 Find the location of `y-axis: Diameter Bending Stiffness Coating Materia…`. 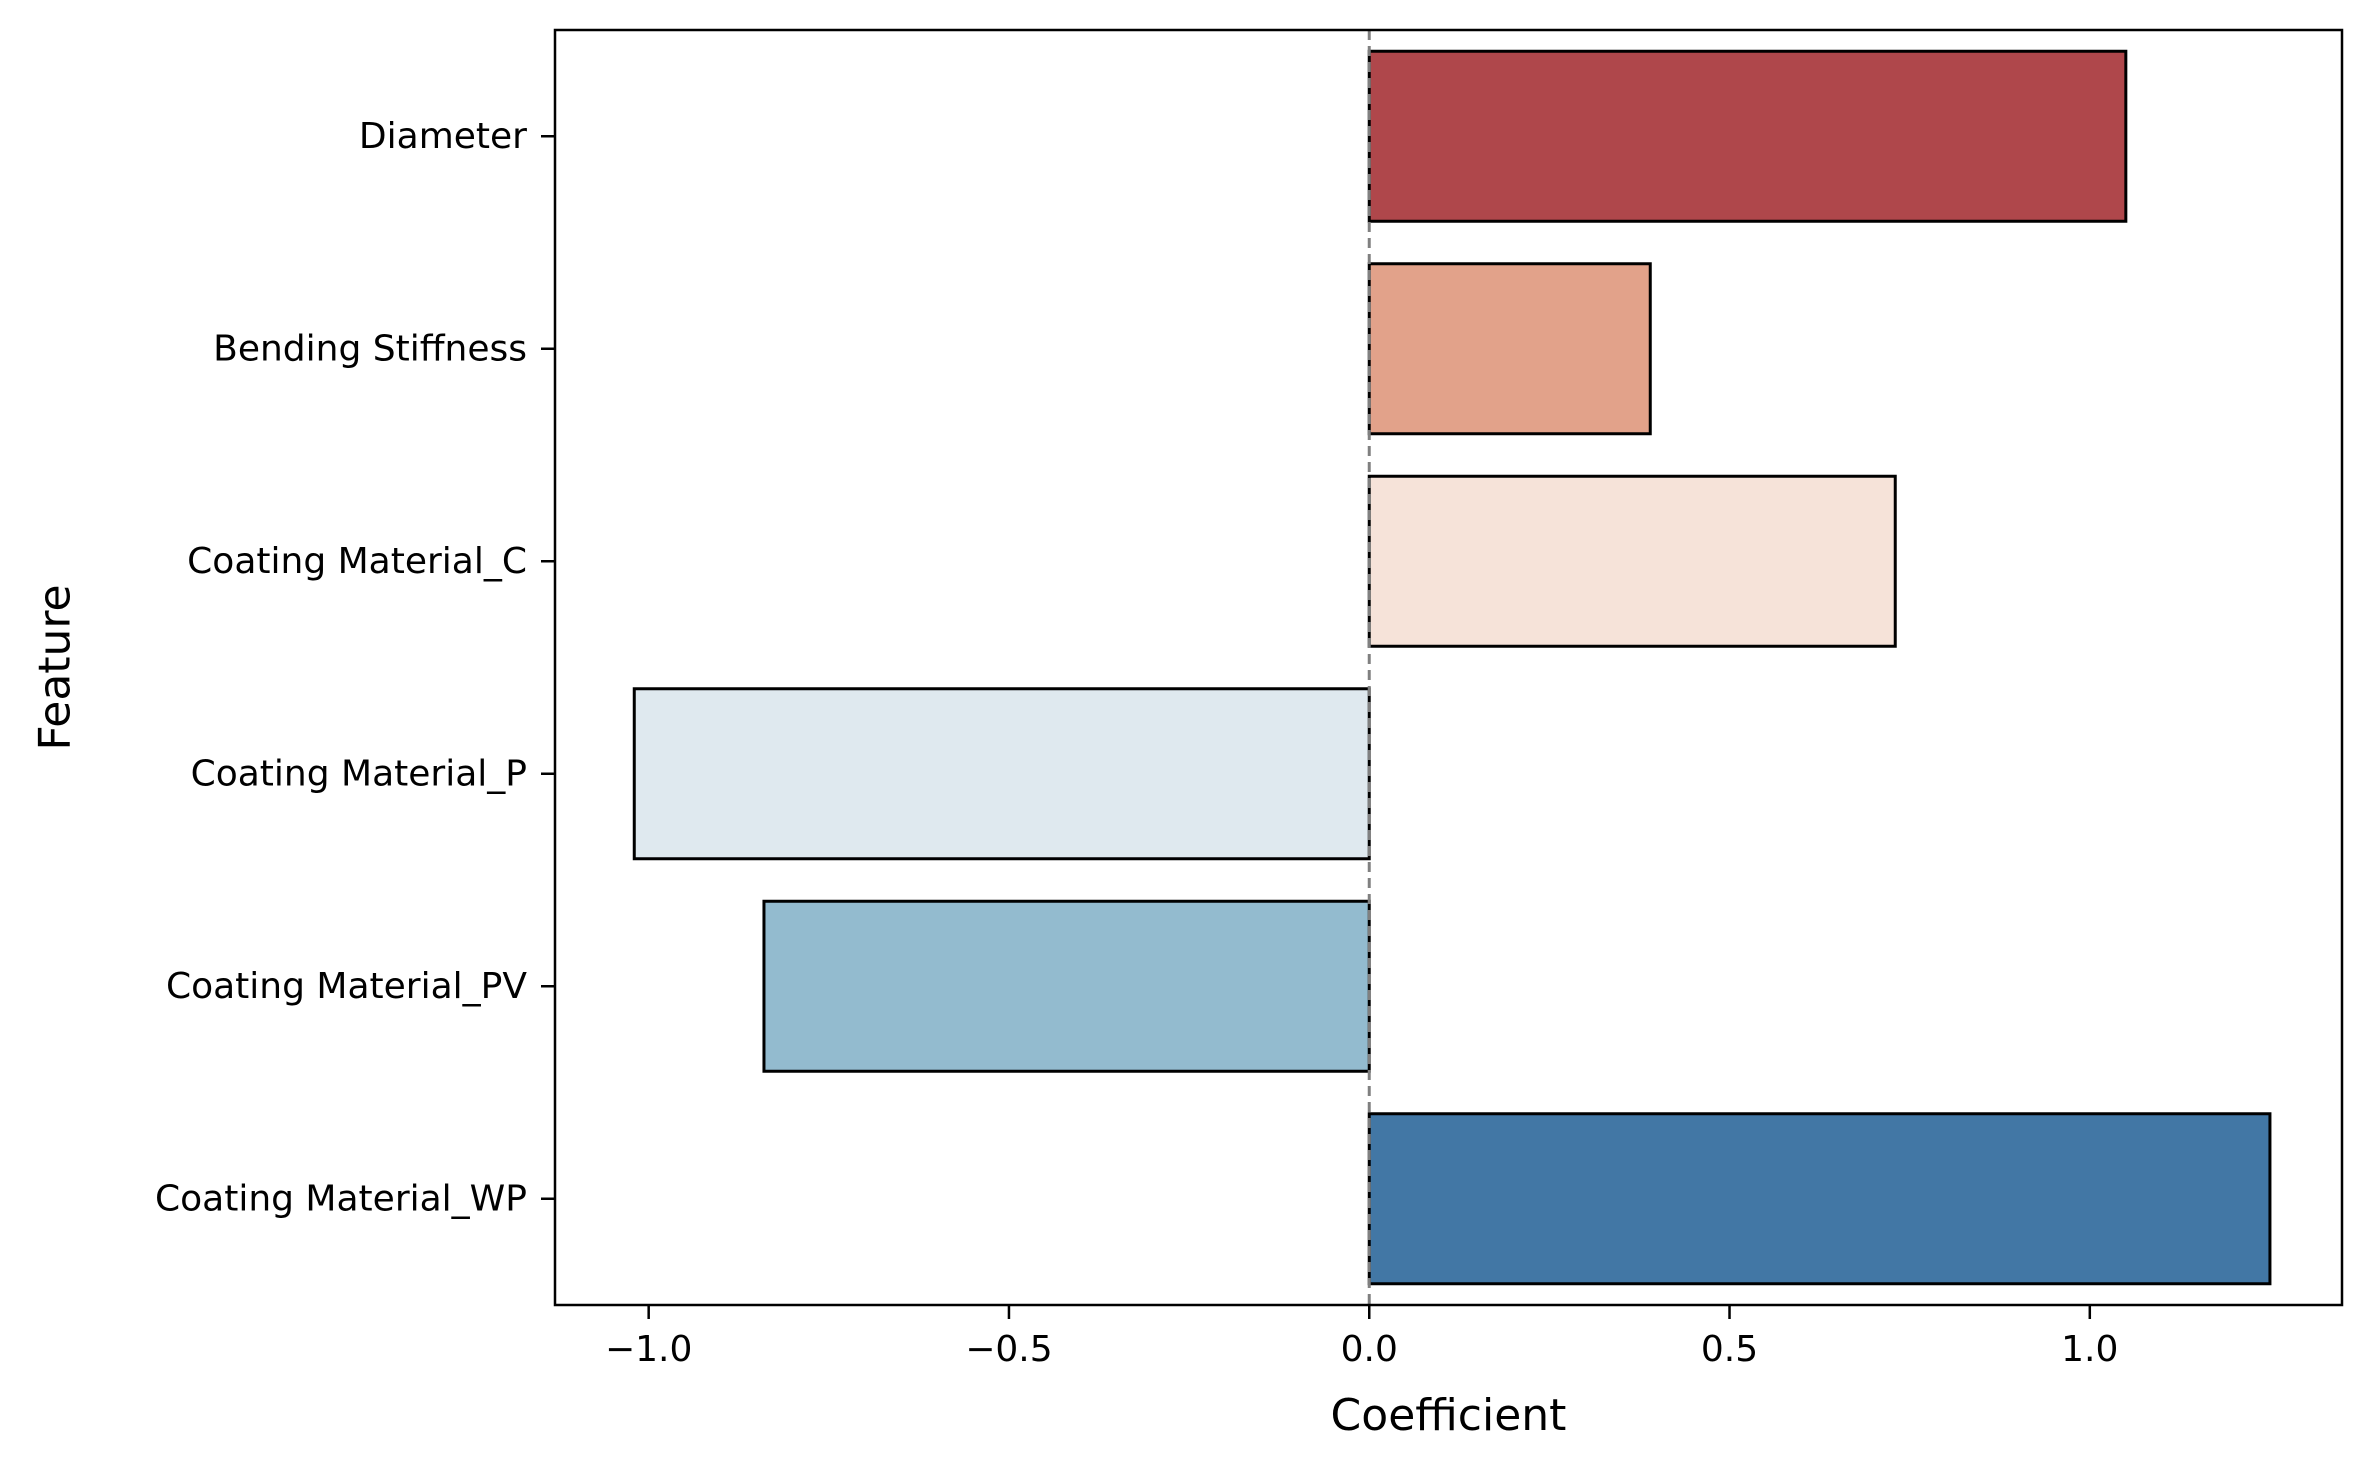

y-axis: Diameter Bending Stiffness Coating Materia… is located at coordinates (355, 667).